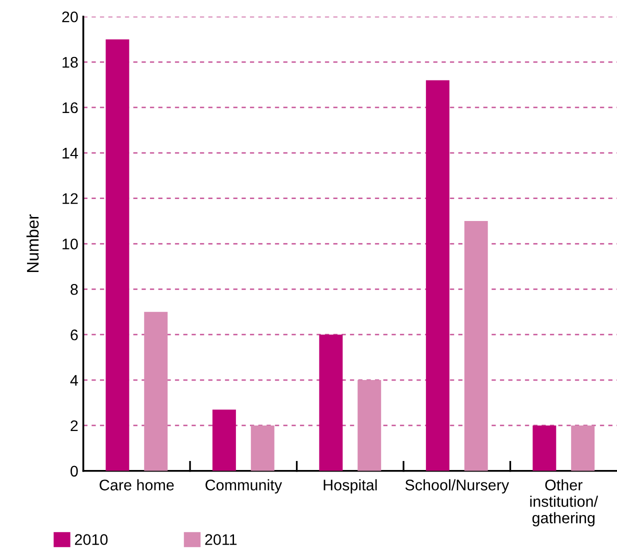 This screenshot has height=554, width=617. What do you see at coordinates (74, 471) in the screenshot?
I see `y-tick-label: 0` at bounding box center [74, 471].